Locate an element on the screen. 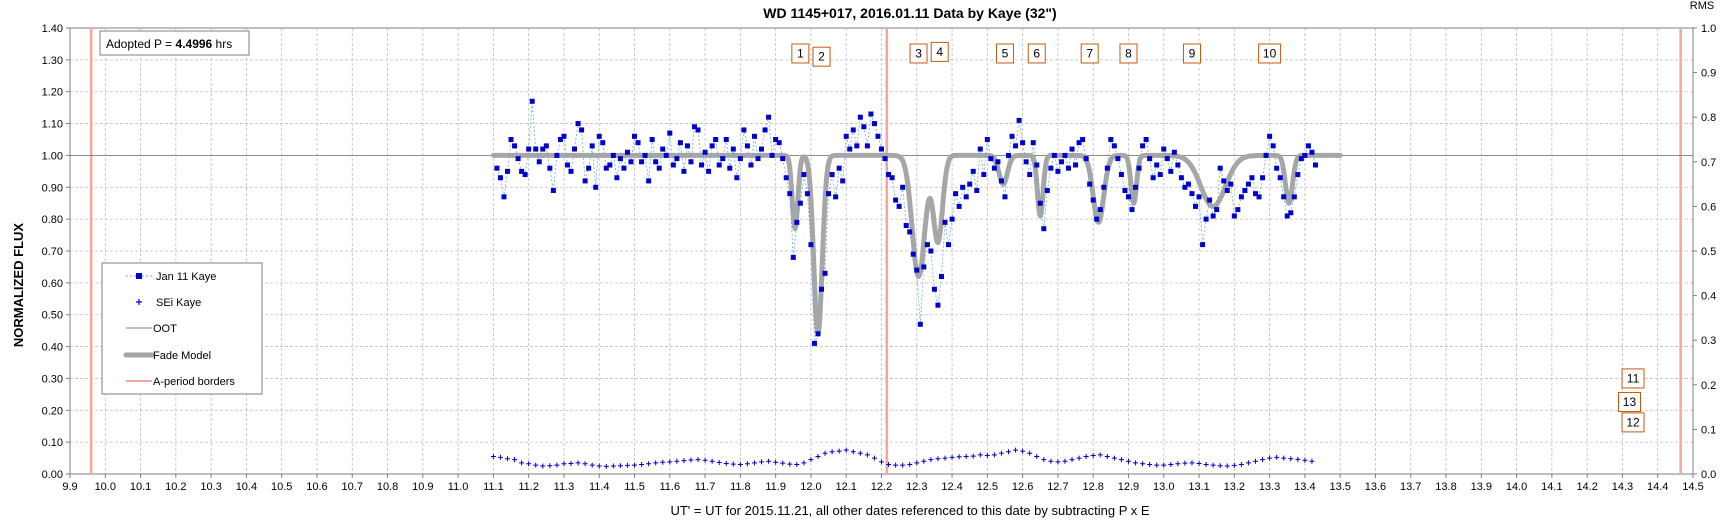  x-tick-label: 12.2 is located at coordinates (881, 487).